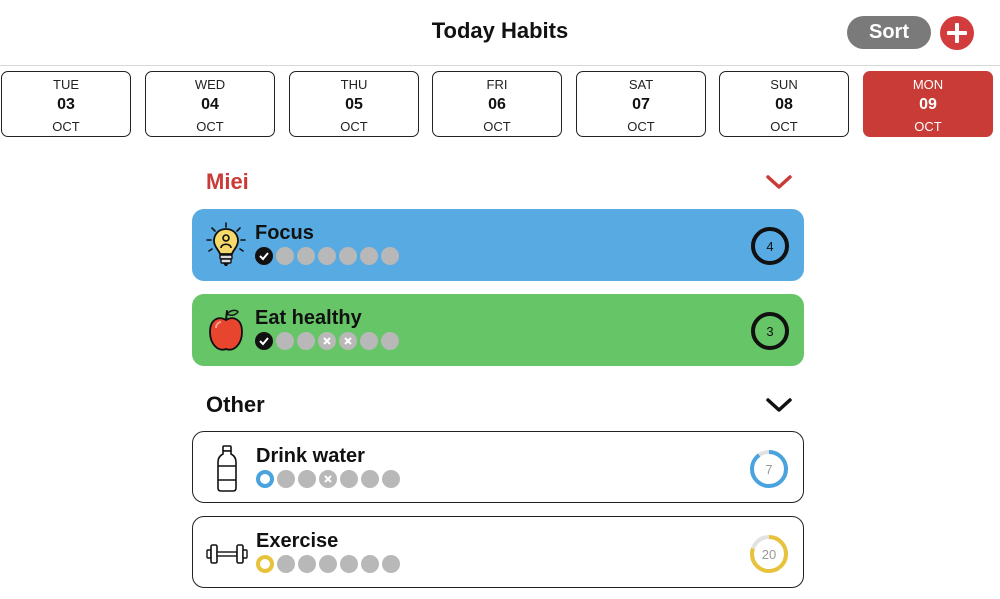 The width and height of the screenshot is (1000, 599). What do you see at coordinates (227, 468) in the screenshot?
I see `water-bottle-icon` at bounding box center [227, 468].